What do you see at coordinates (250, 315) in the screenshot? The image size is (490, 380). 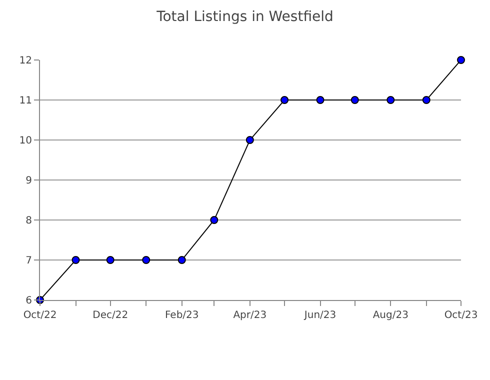 I see `x-tick-label: Apr/23` at bounding box center [250, 315].